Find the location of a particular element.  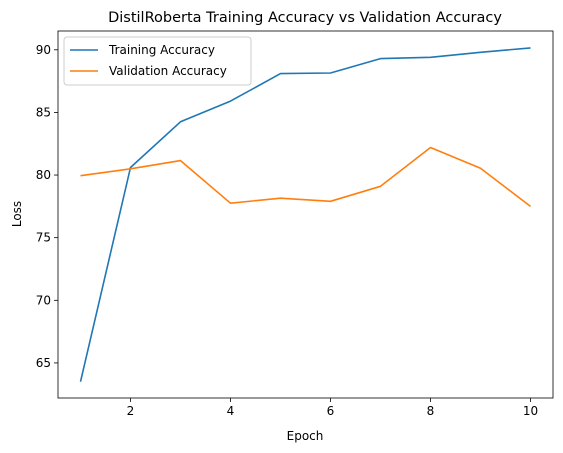

y-tick-label: 70 is located at coordinates (43, 300).